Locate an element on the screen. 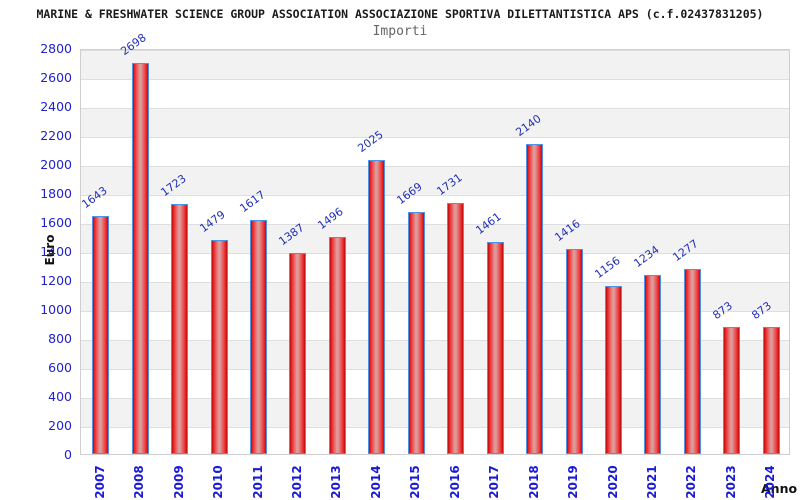 This screenshot has height=500, width=800. y-tick-label: 1200 is located at coordinates (56, 280).